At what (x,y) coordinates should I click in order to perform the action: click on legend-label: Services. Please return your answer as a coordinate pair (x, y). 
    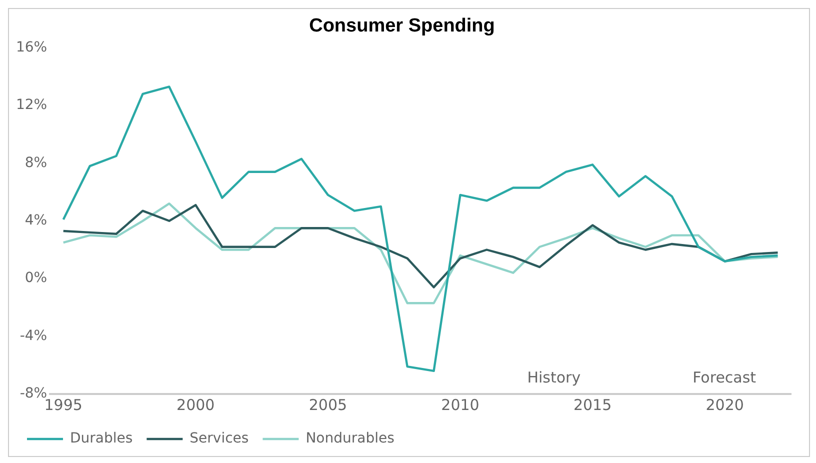
    Looking at the image, I should click on (219, 438).